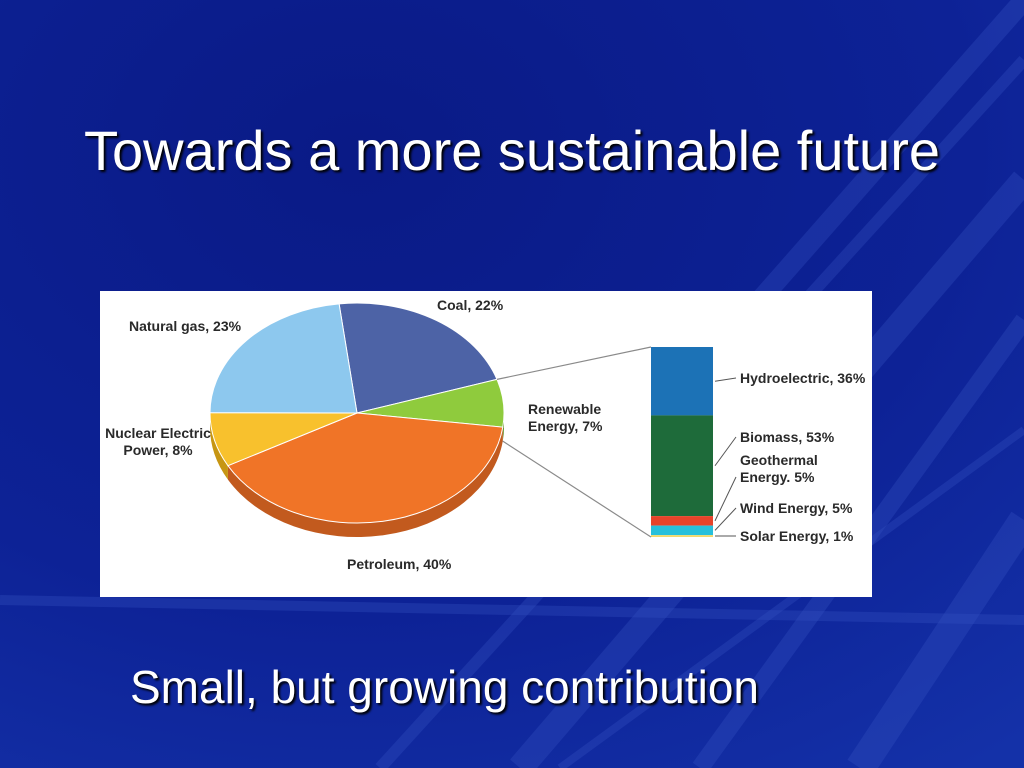 The image size is (1024, 768). What do you see at coordinates (725, 379) in the screenshot?
I see `bar-leader-hydroelectric` at bounding box center [725, 379].